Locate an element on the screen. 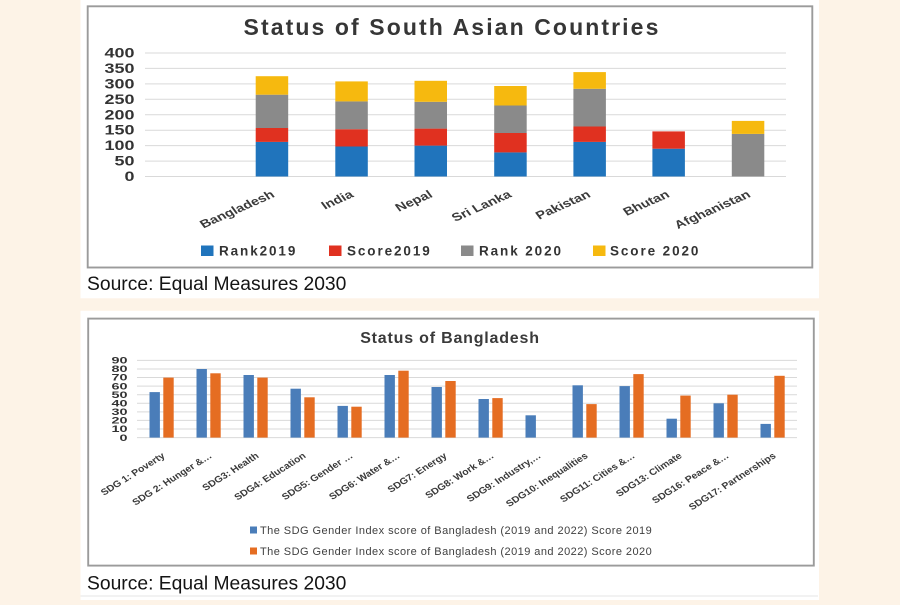  svg-text: 20 is located at coordinates (120, 421).